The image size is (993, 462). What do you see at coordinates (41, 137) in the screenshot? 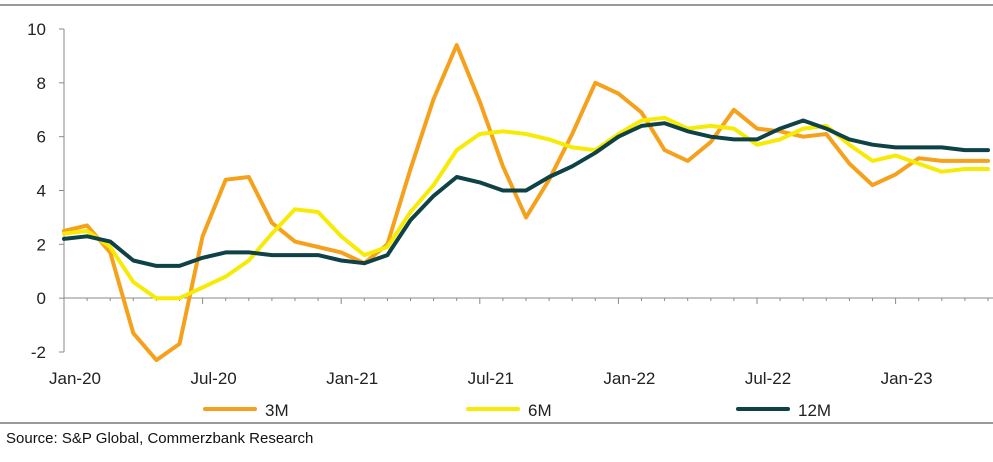
I see `y-tick-label: 6` at bounding box center [41, 137].